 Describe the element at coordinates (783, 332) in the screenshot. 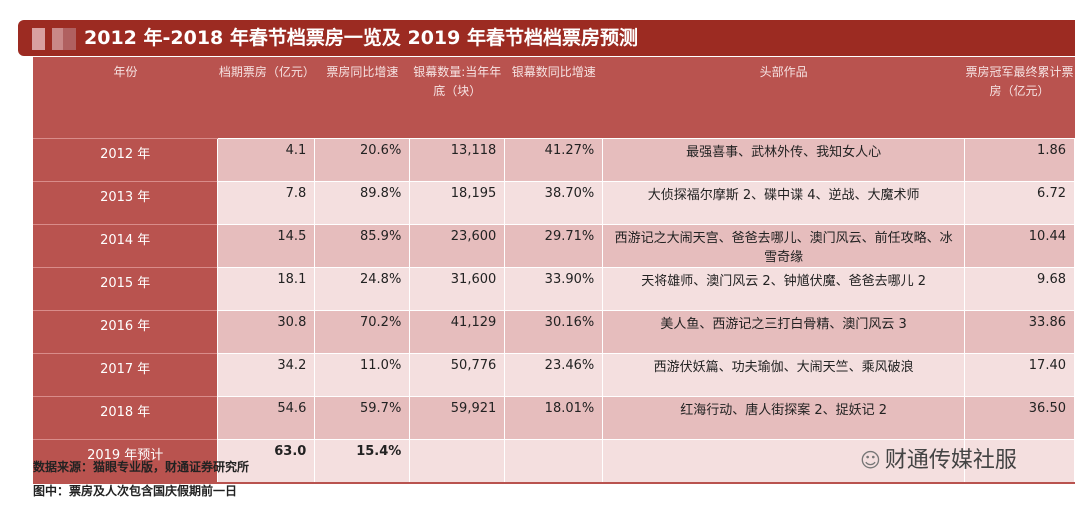

I see `table-cell: 美人鱼、西游记之三打白骨精、澳门风云 3` at that location.